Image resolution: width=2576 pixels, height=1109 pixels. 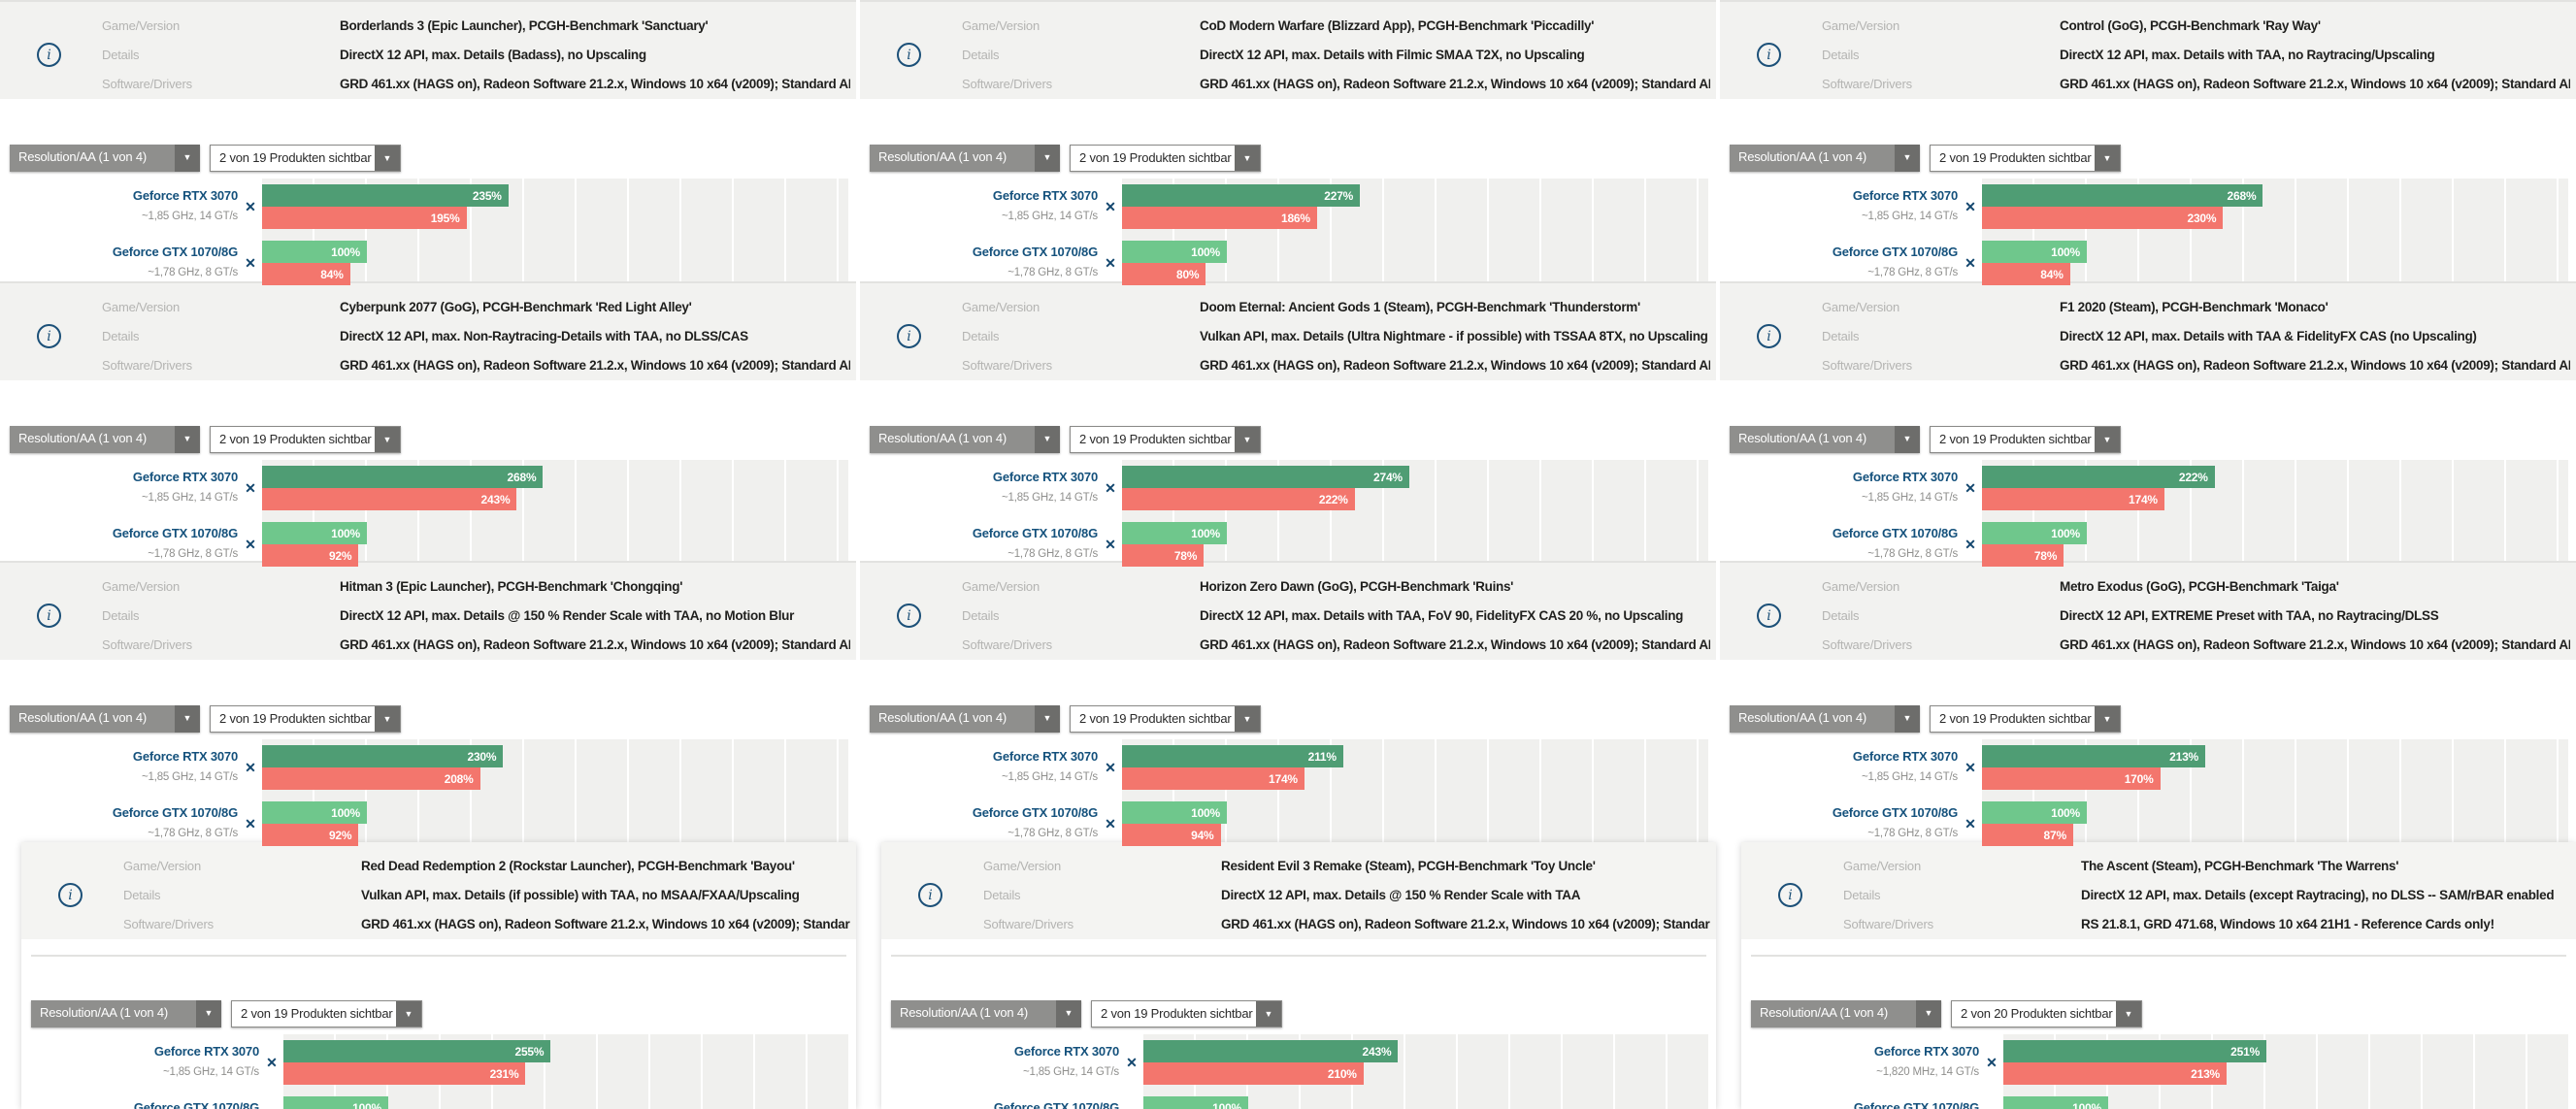 I want to click on green-percent-bar: 227%, so click(x=1241, y=195).